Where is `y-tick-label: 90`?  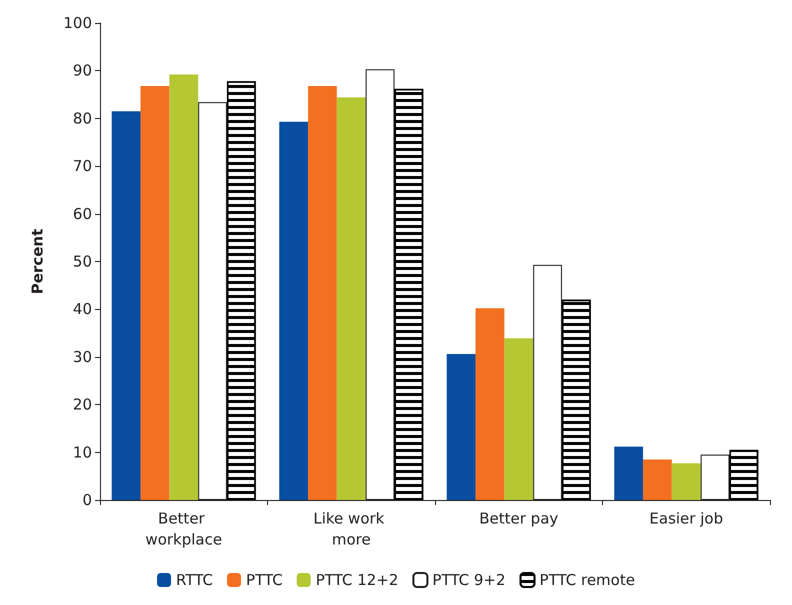 y-tick-label: 90 is located at coordinates (82, 71).